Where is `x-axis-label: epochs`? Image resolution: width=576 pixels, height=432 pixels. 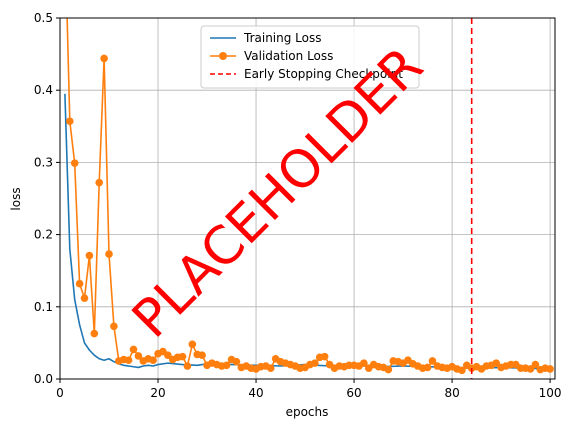
x-axis-label: epochs is located at coordinates (307, 412).